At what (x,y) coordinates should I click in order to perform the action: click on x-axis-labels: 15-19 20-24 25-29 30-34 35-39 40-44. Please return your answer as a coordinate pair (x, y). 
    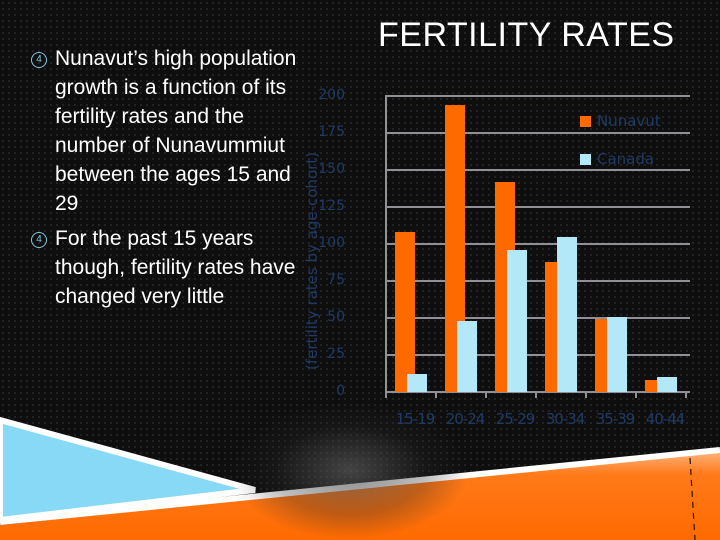
    Looking at the image, I should click on (540, 419).